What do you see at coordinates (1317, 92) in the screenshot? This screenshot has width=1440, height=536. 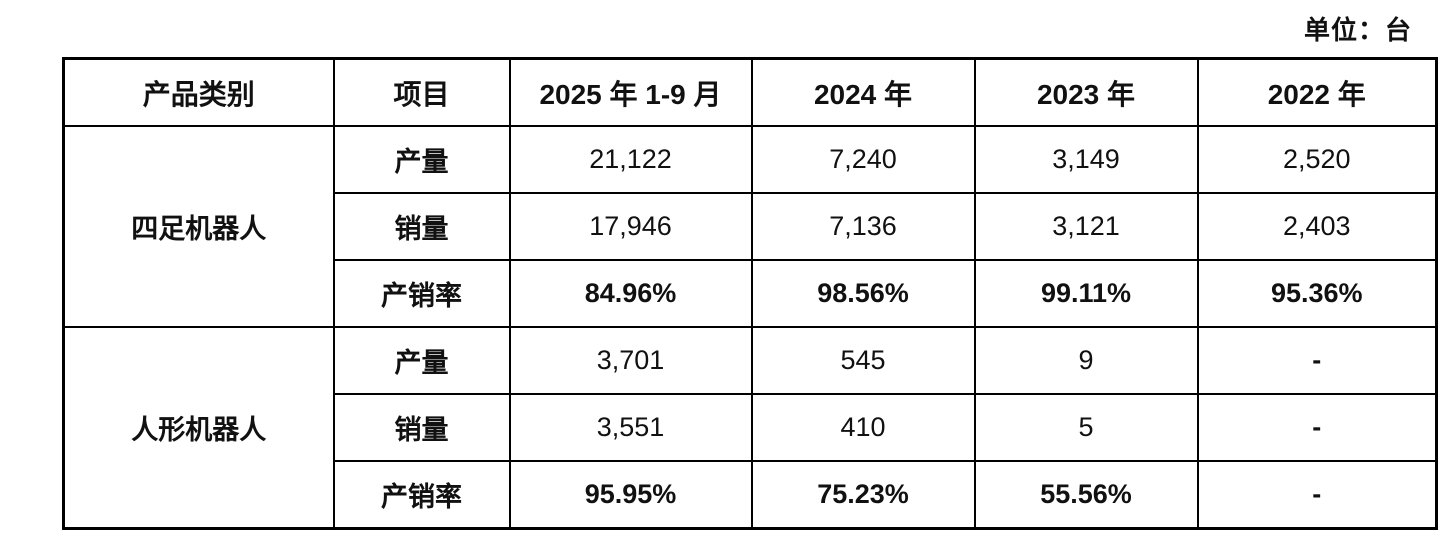 I see `col-header-2022: 2022 年` at bounding box center [1317, 92].